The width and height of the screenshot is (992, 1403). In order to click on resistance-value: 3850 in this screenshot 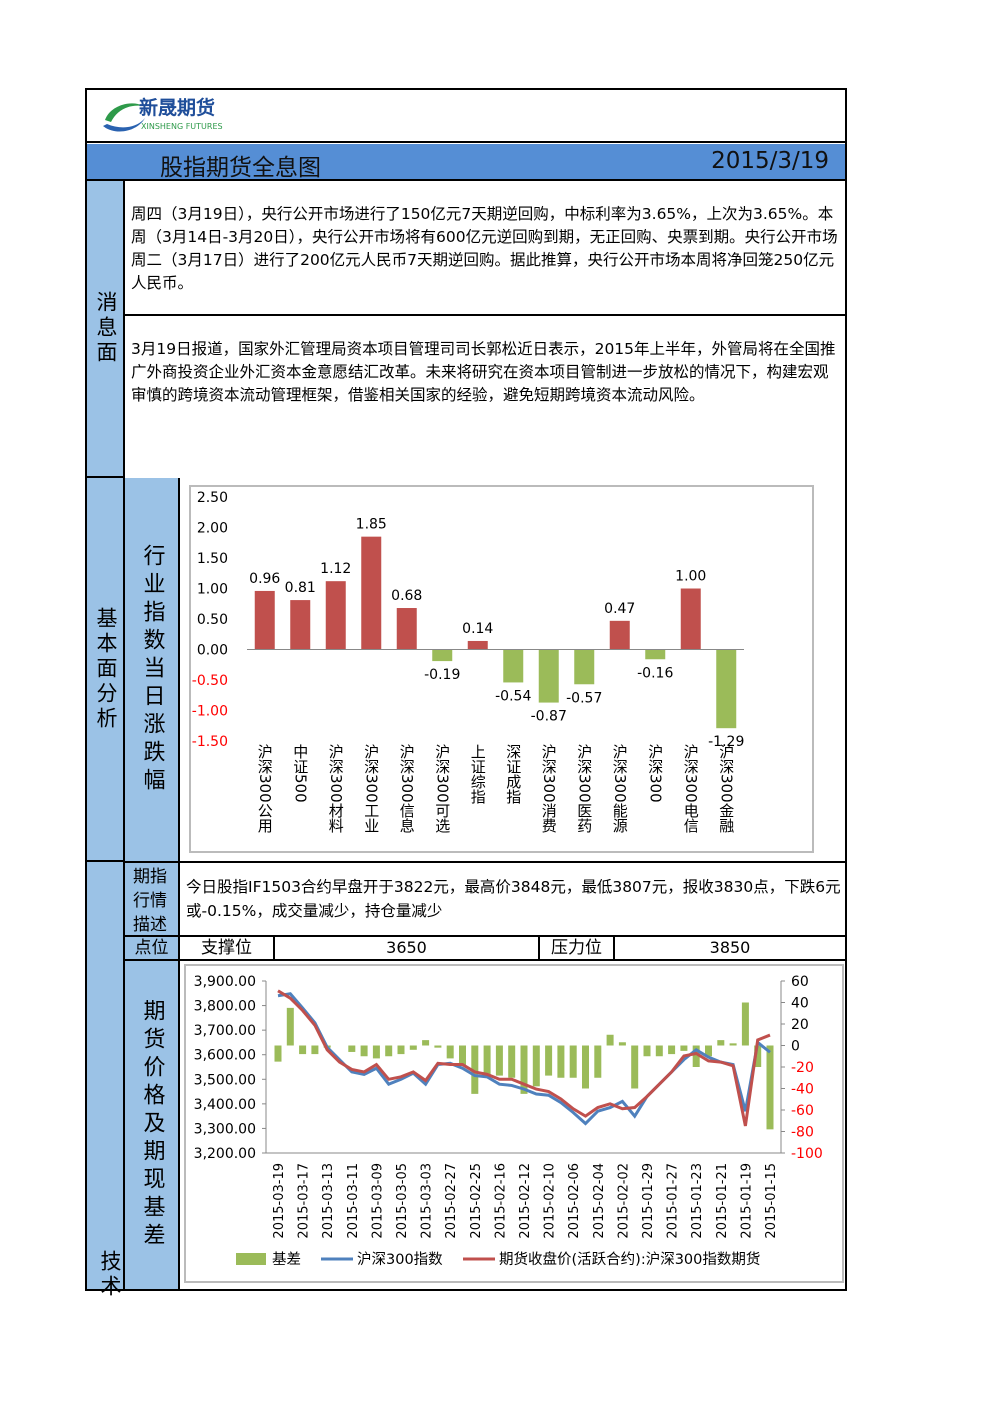, I will do `click(730, 947)`.